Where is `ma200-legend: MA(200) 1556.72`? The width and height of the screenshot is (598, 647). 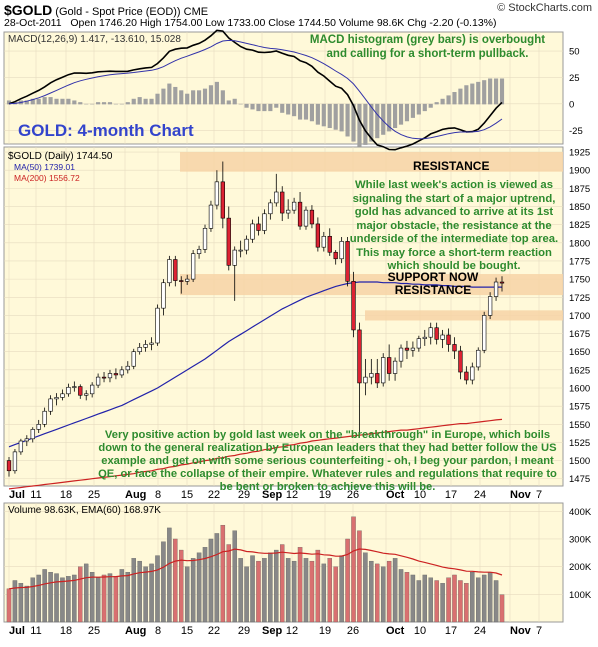 ma200-legend: MA(200) 1556.72 is located at coordinates (47, 178).